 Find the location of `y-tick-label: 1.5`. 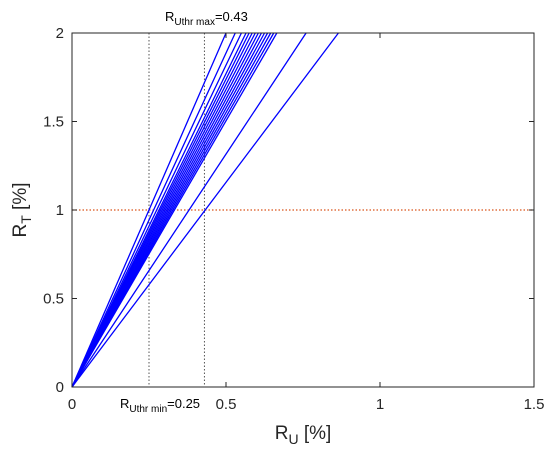

y-tick-label: 1.5 is located at coordinates (53, 122).